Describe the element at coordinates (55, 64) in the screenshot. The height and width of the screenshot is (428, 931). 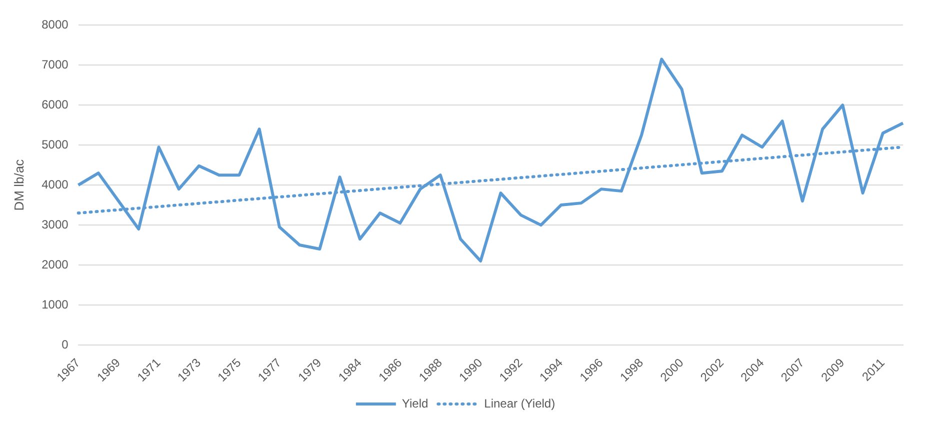
I see `y-tick-label: 7000` at that location.